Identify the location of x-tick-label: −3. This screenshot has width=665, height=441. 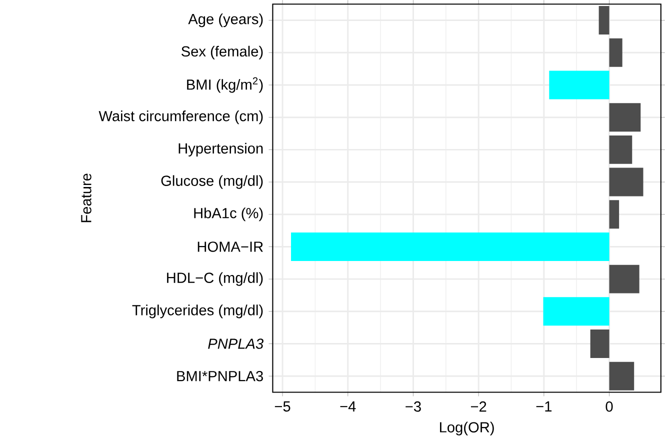
(413, 406).